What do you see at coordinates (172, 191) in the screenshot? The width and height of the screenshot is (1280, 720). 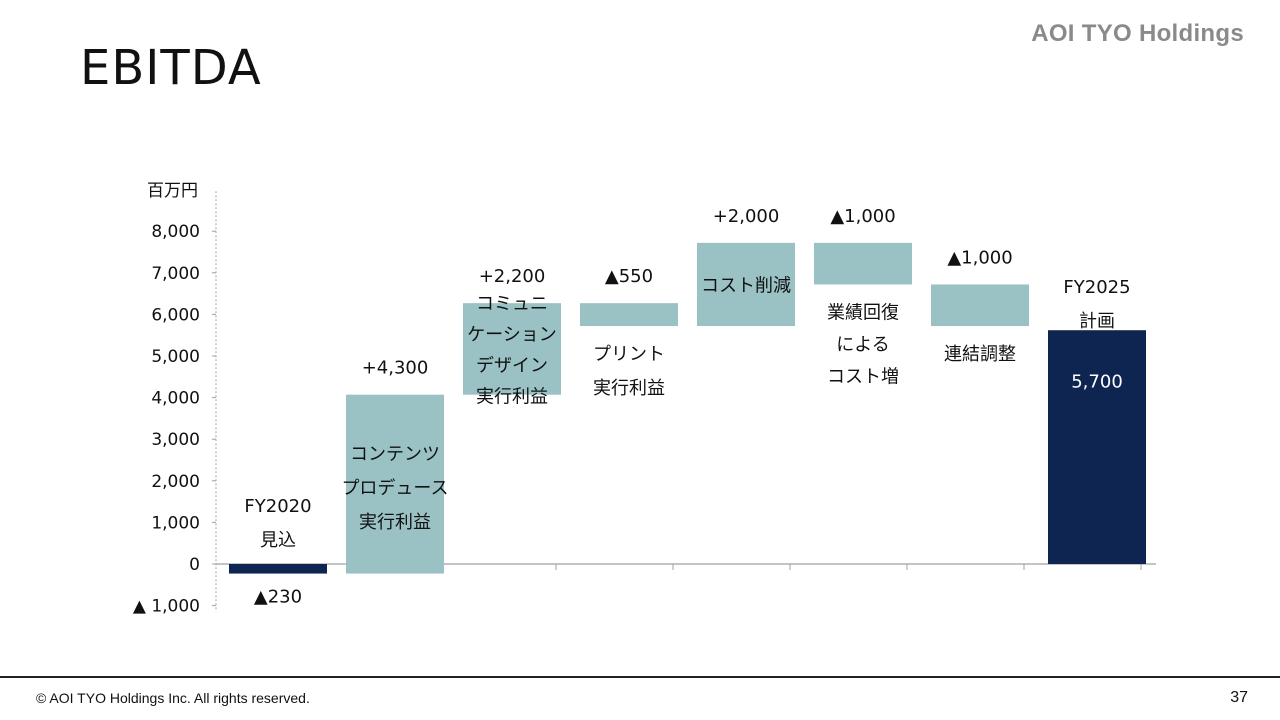 I see `y-axis-unit-label: 百万円` at bounding box center [172, 191].